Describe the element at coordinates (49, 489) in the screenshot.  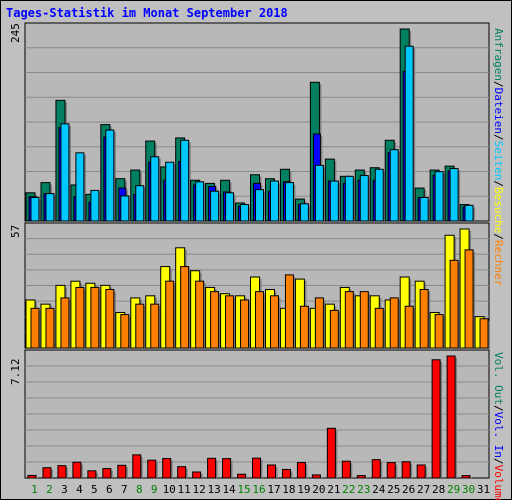
I see `x-tick-label: 2` at that location.